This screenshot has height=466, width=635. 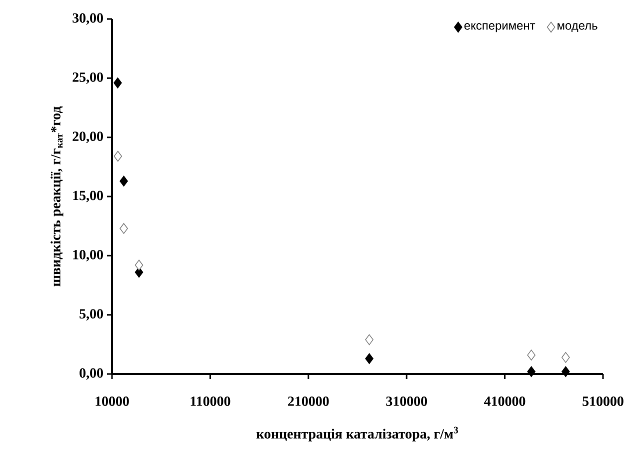 I want to click on y-tick-label: 0,00, so click(x=91, y=374).